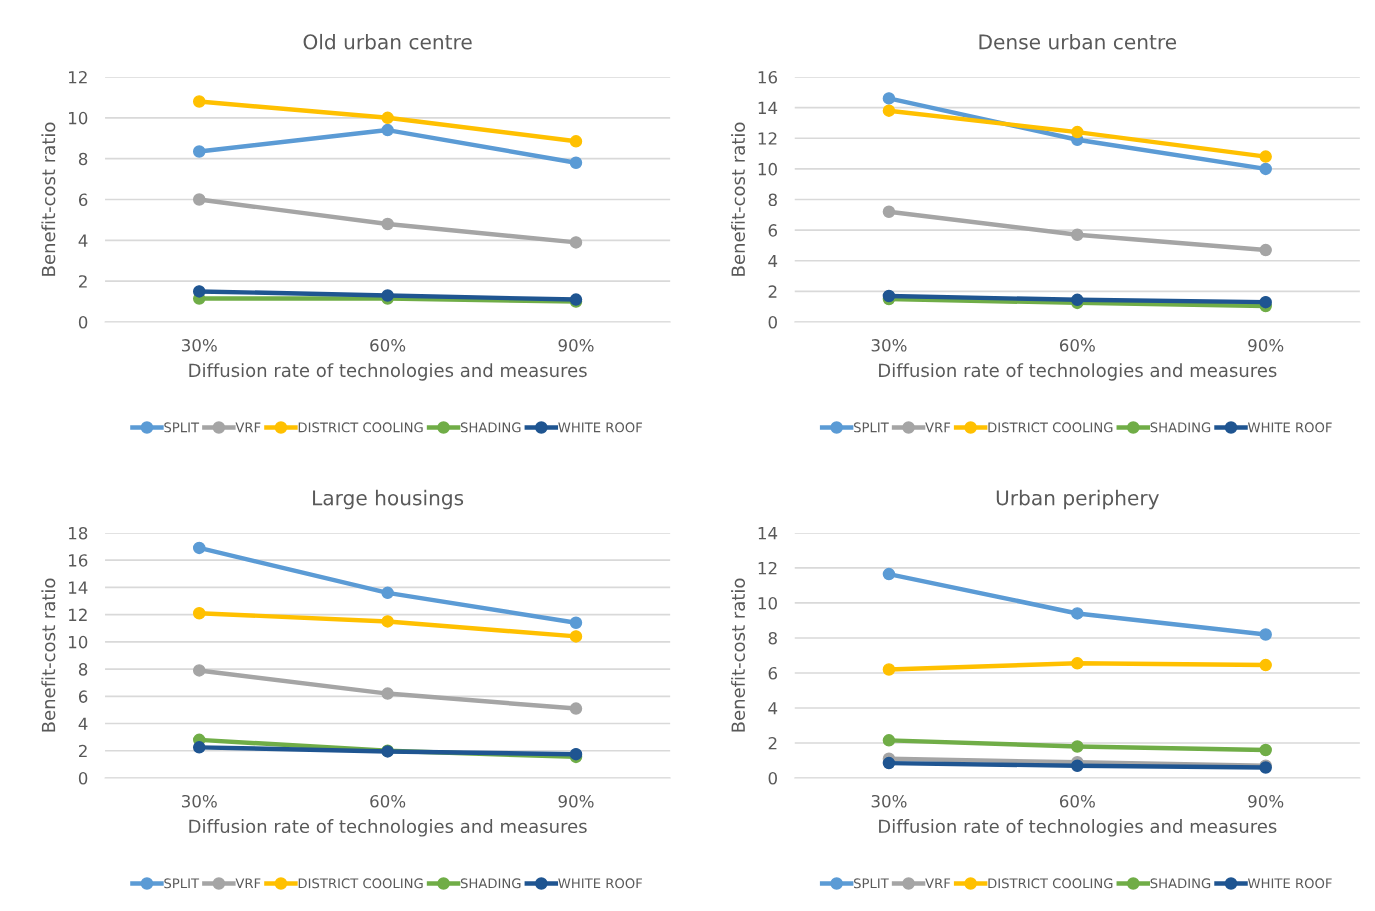 The width and height of the screenshot is (1375, 911). Describe the element at coordinates (78, 533) in the screenshot. I see `y-tick-label: 18` at that location.